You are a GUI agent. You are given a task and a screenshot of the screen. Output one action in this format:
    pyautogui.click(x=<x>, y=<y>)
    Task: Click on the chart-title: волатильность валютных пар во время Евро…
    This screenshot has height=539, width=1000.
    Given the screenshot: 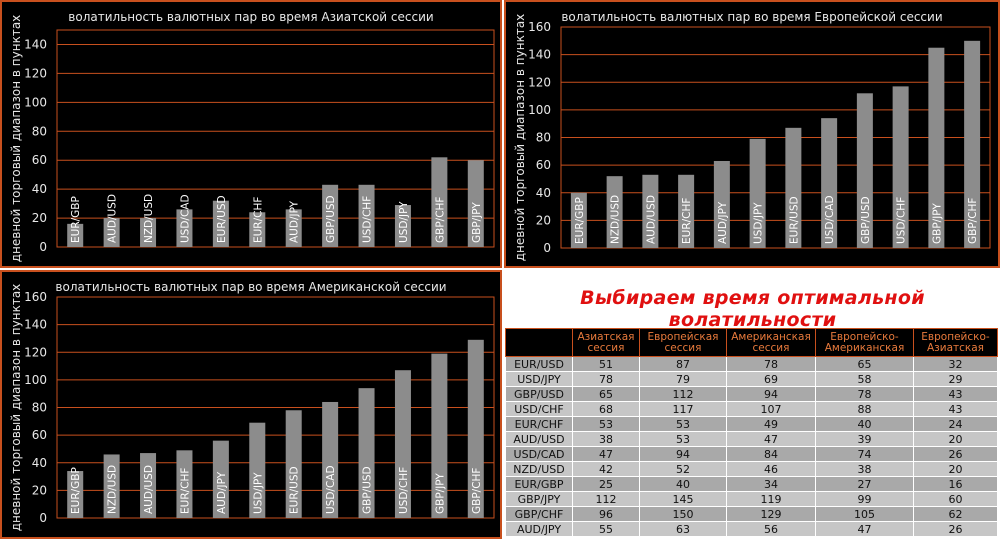 What is the action you would take?
    pyautogui.click(x=752, y=17)
    